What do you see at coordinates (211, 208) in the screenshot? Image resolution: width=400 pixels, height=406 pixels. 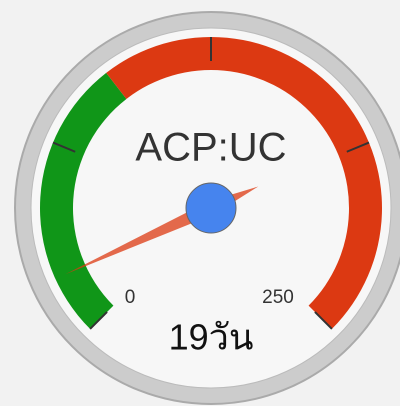 I see `needle-hub` at bounding box center [211, 208].